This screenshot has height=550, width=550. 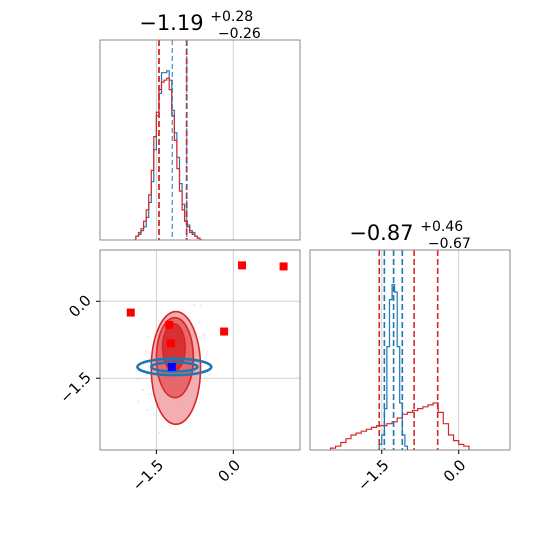 I want to click on x-tick-label-br-1: 0.0, so click(x=455, y=471).